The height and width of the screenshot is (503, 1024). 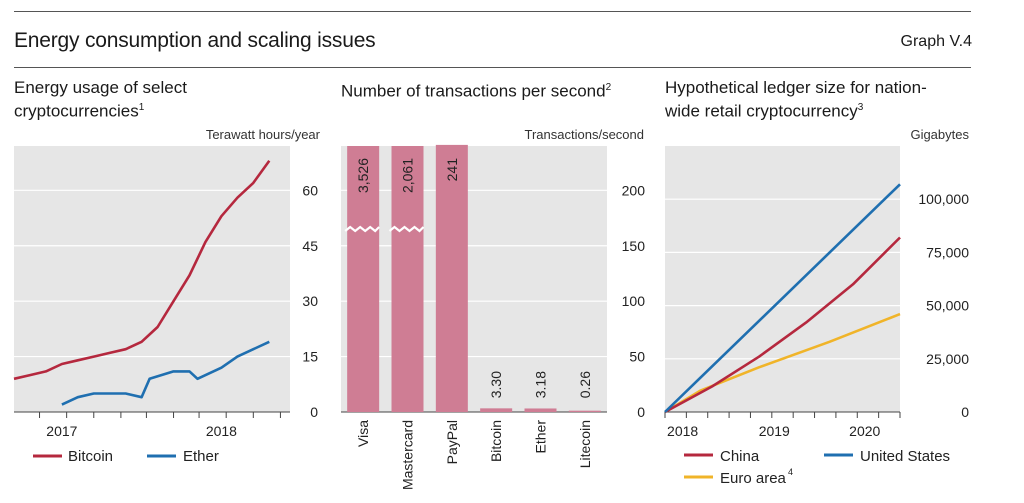 I want to click on panel3-plot-area, so click(x=782, y=279).